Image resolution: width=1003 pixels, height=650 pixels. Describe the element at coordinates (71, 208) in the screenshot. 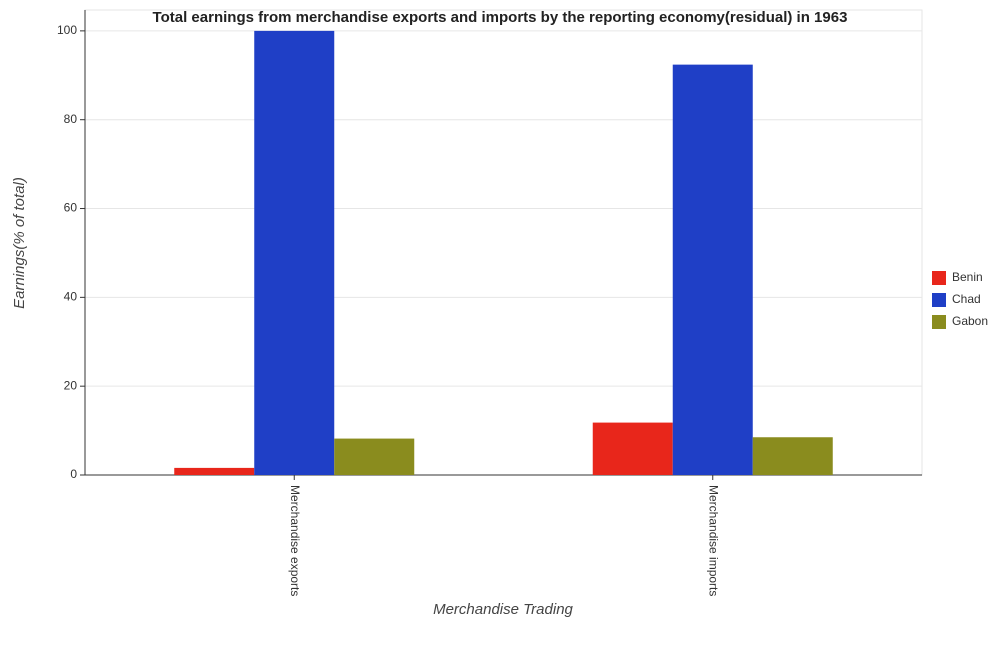

I see `y-tick-label: 60` at that location.